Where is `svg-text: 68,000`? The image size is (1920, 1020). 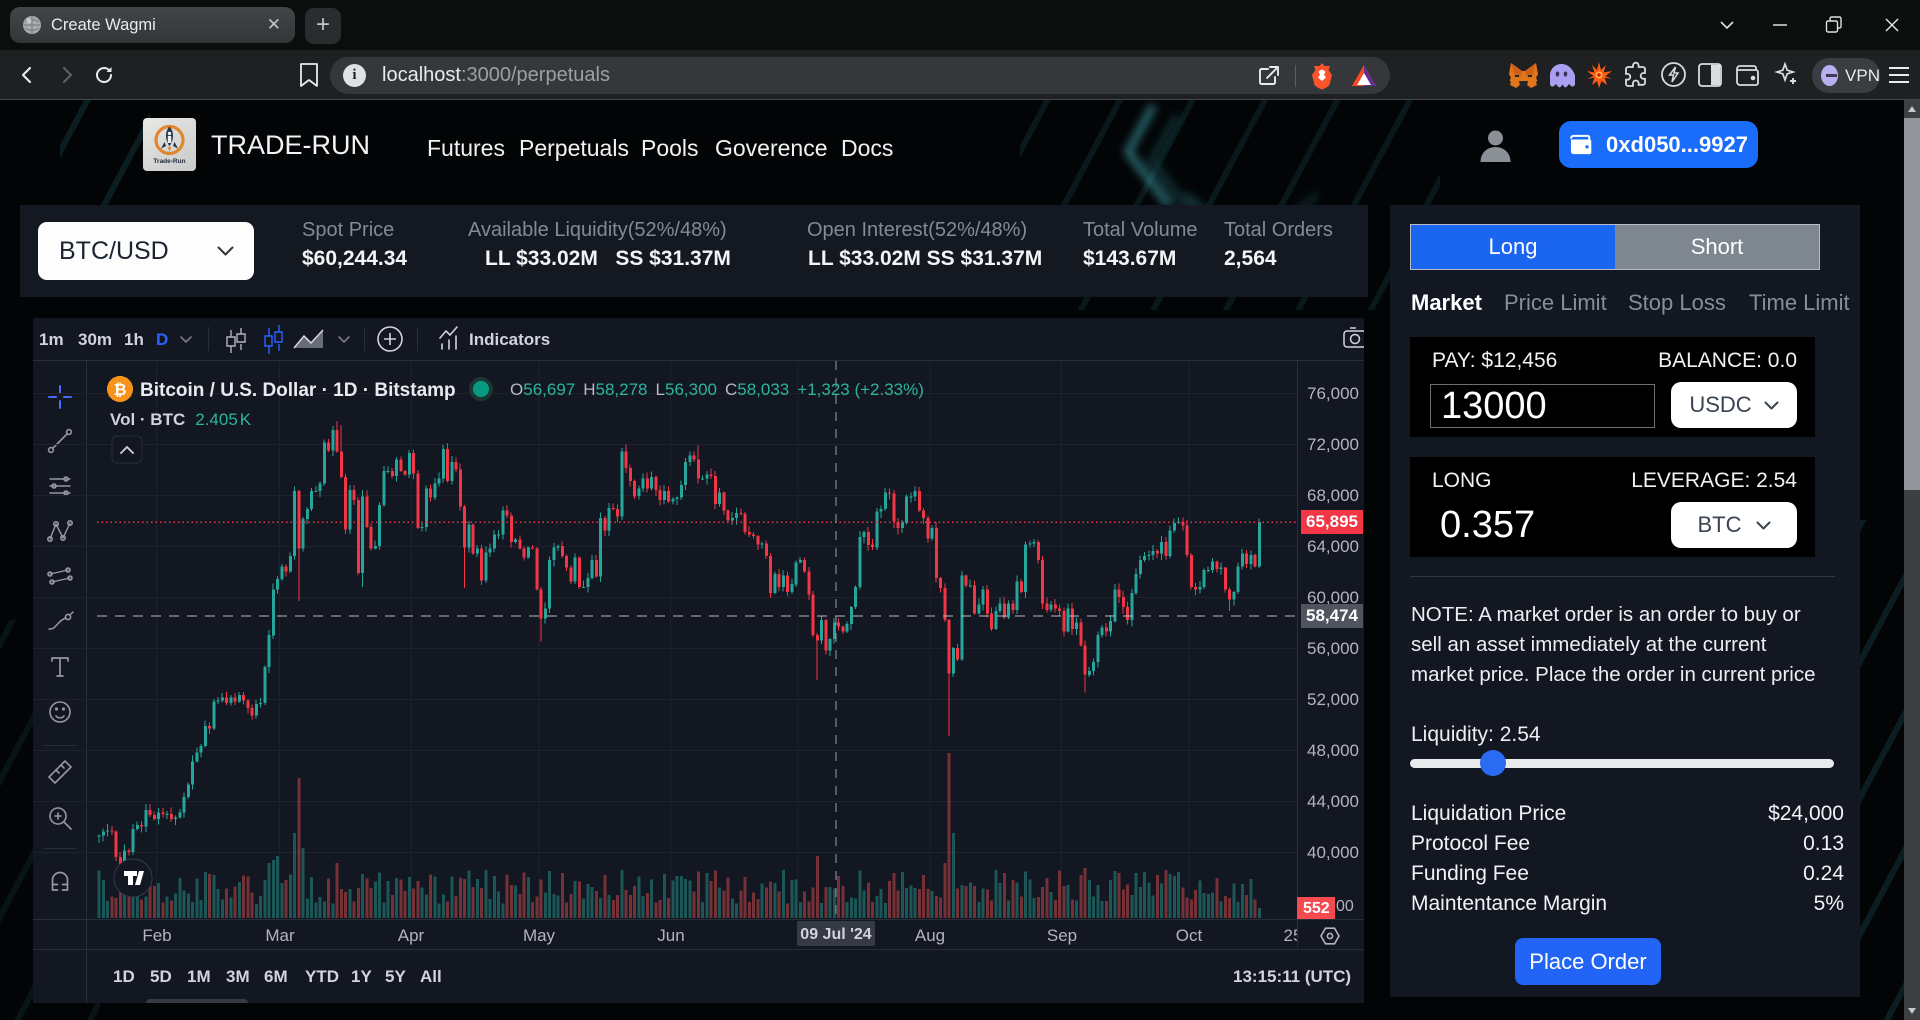 svg-text: 68,000 is located at coordinates (1333, 495).